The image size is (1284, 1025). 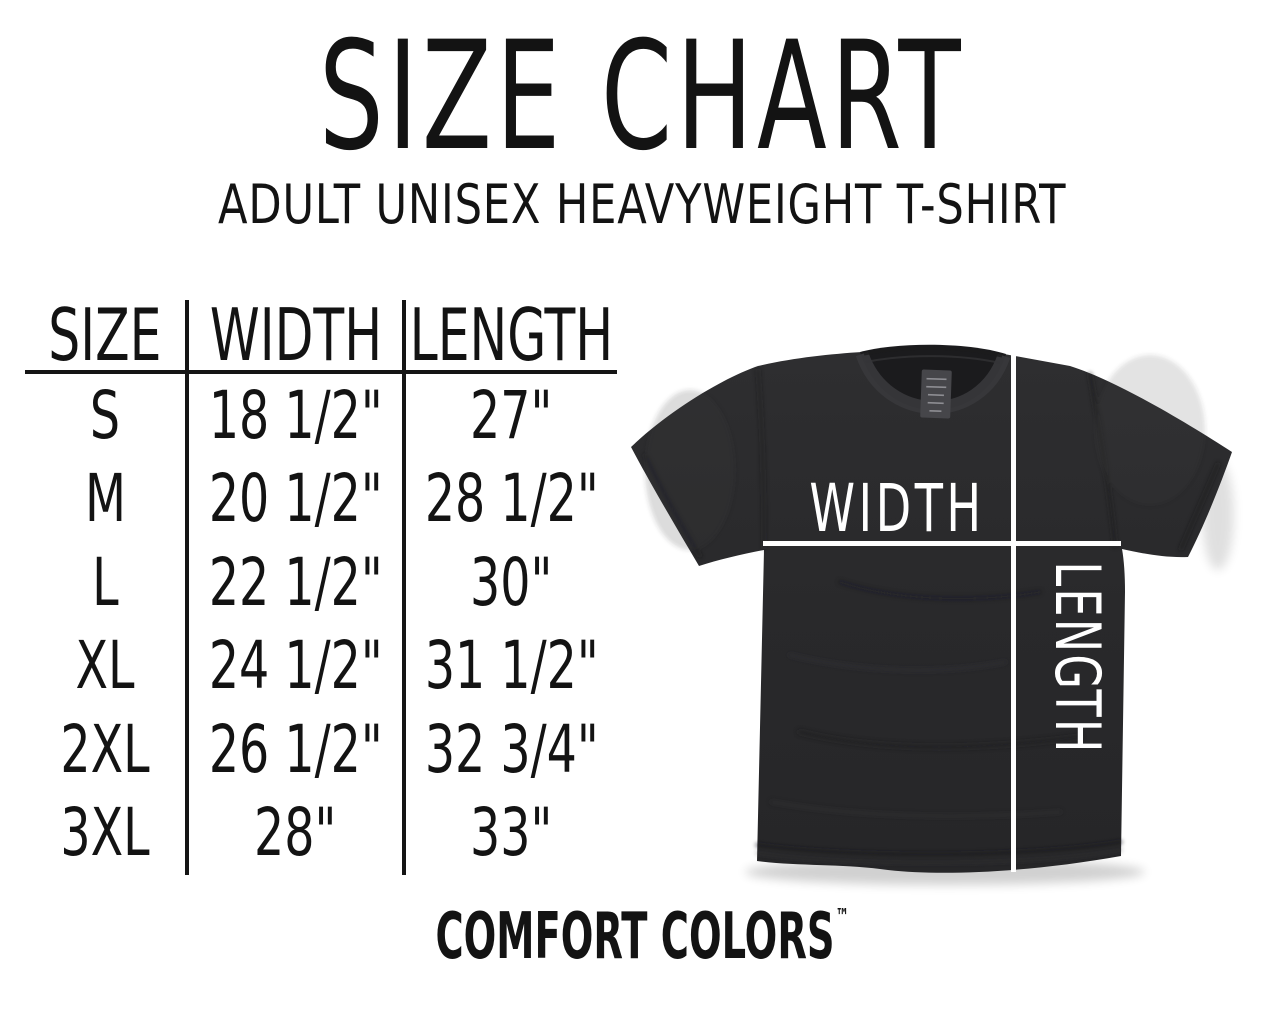 I want to click on length-value-2xl: 32 3/4", so click(x=509, y=750).